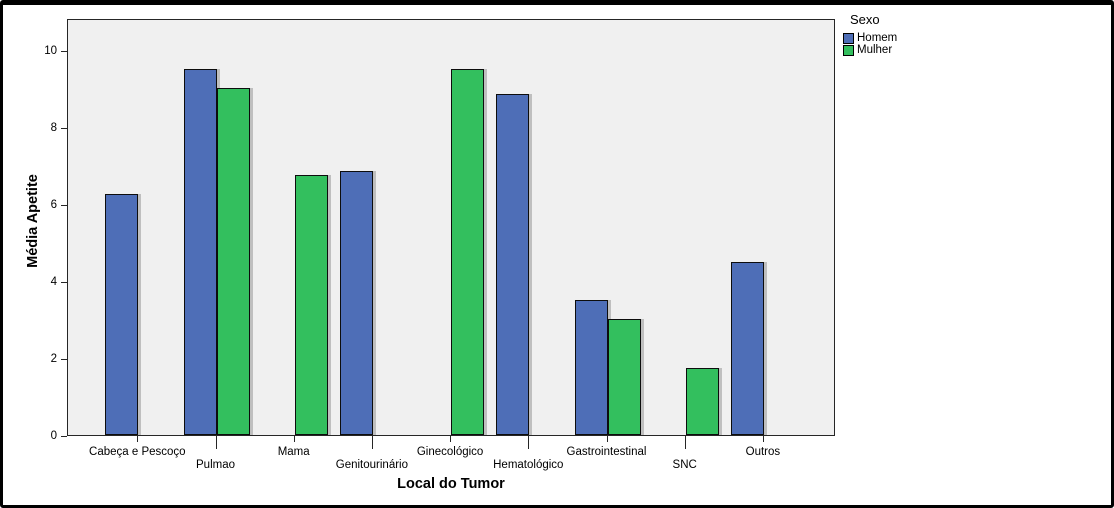  I want to click on legend-swatch-mulher, so click(848, 50).